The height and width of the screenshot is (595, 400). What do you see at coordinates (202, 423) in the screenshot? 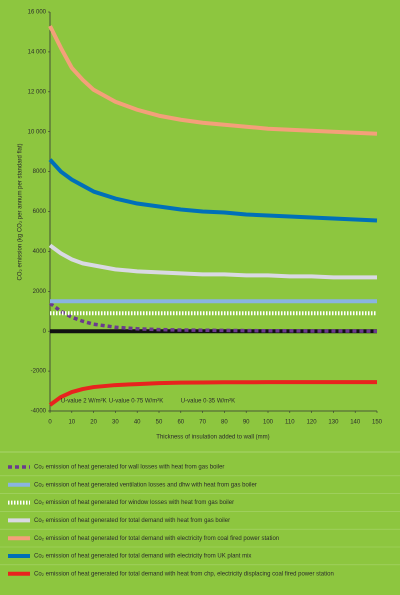
I see `x-tick-label: 70` at bounding box center [202, 423].